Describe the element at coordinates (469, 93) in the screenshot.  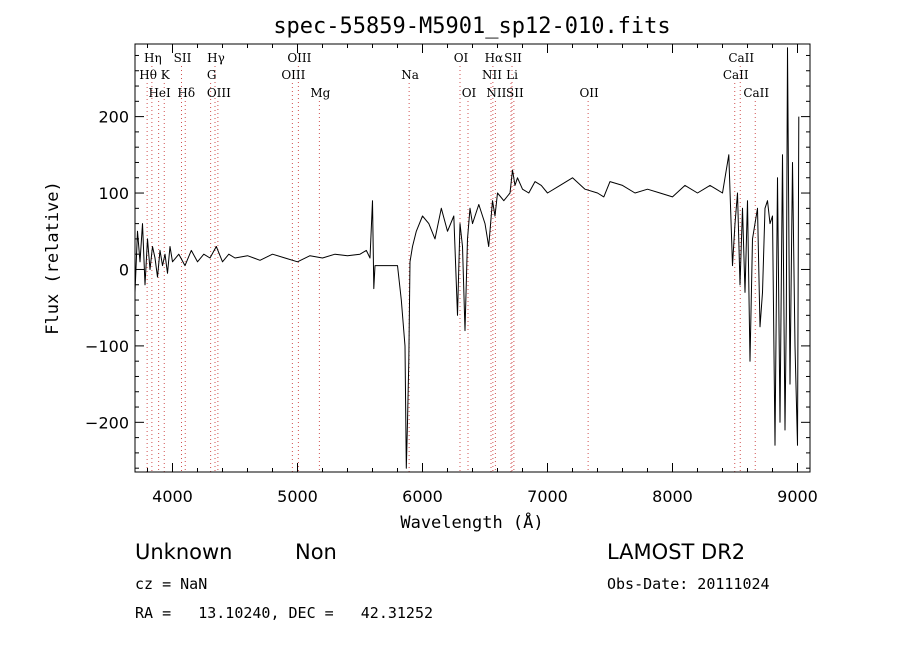
I see `line-marker-label-14: OI` at that location.